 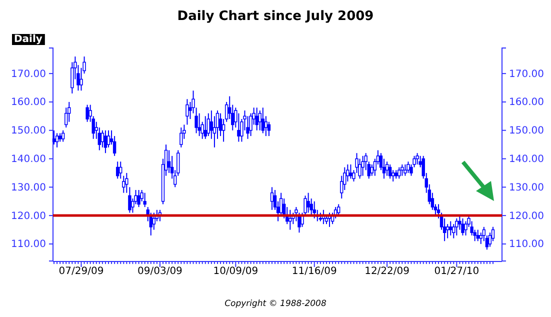 What do you see at coordinates (160, 272) in the screenshot?
I see `x-tick-label: 09/03/09` at bounding box center [160, 272].